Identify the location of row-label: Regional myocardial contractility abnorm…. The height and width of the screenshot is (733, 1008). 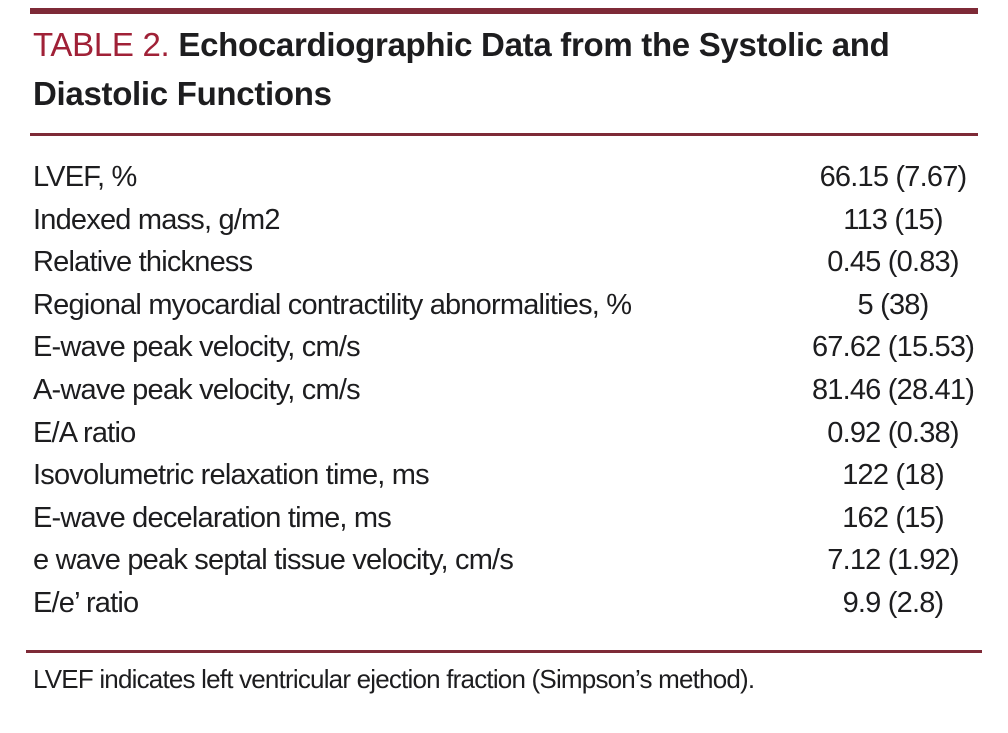
(332, 304).